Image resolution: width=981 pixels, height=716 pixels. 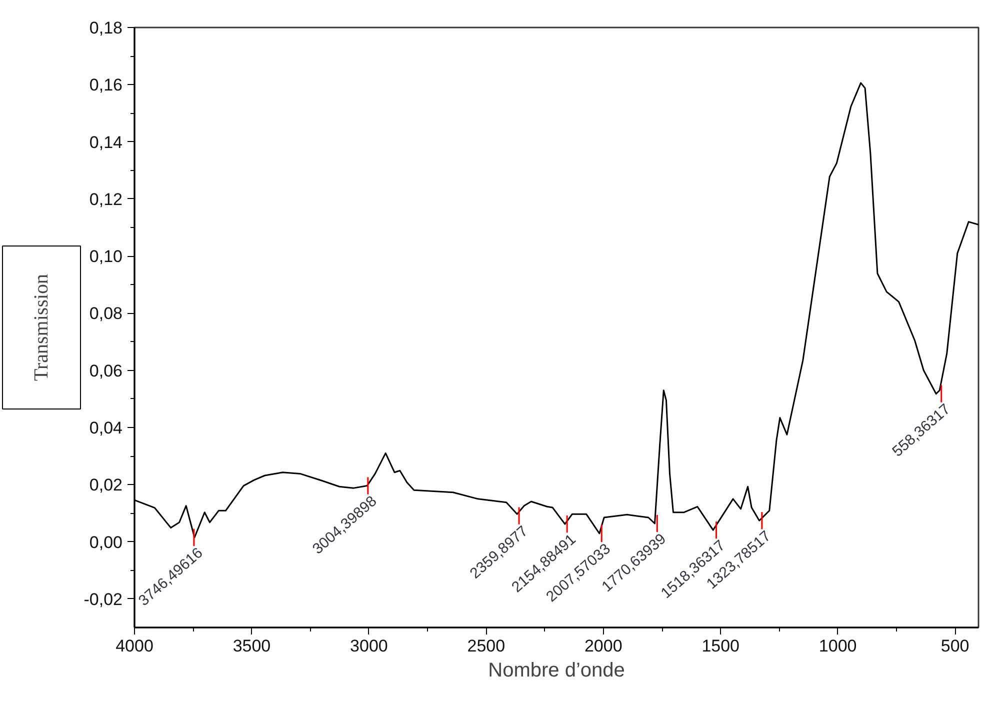 What do you see at coordinates (955, 646) in the screenshot?
I see `x-tick-label: 500` at bounding box center [955, 646].